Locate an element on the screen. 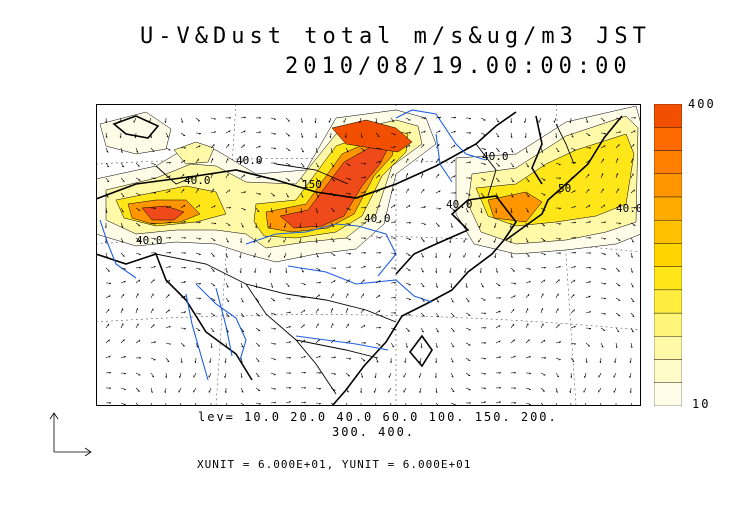 This screenshot has width=752, height=532. contour-label: 150 is located at coordinates (312, 184).